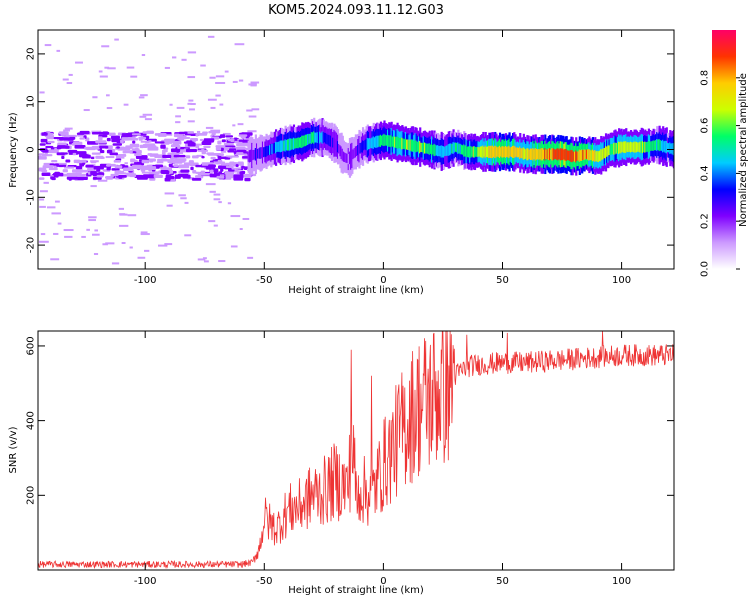  Describe the element at coordinates (621, 280) in the screenshot. I see `spectrogram-xtick-label: 100` at that location.